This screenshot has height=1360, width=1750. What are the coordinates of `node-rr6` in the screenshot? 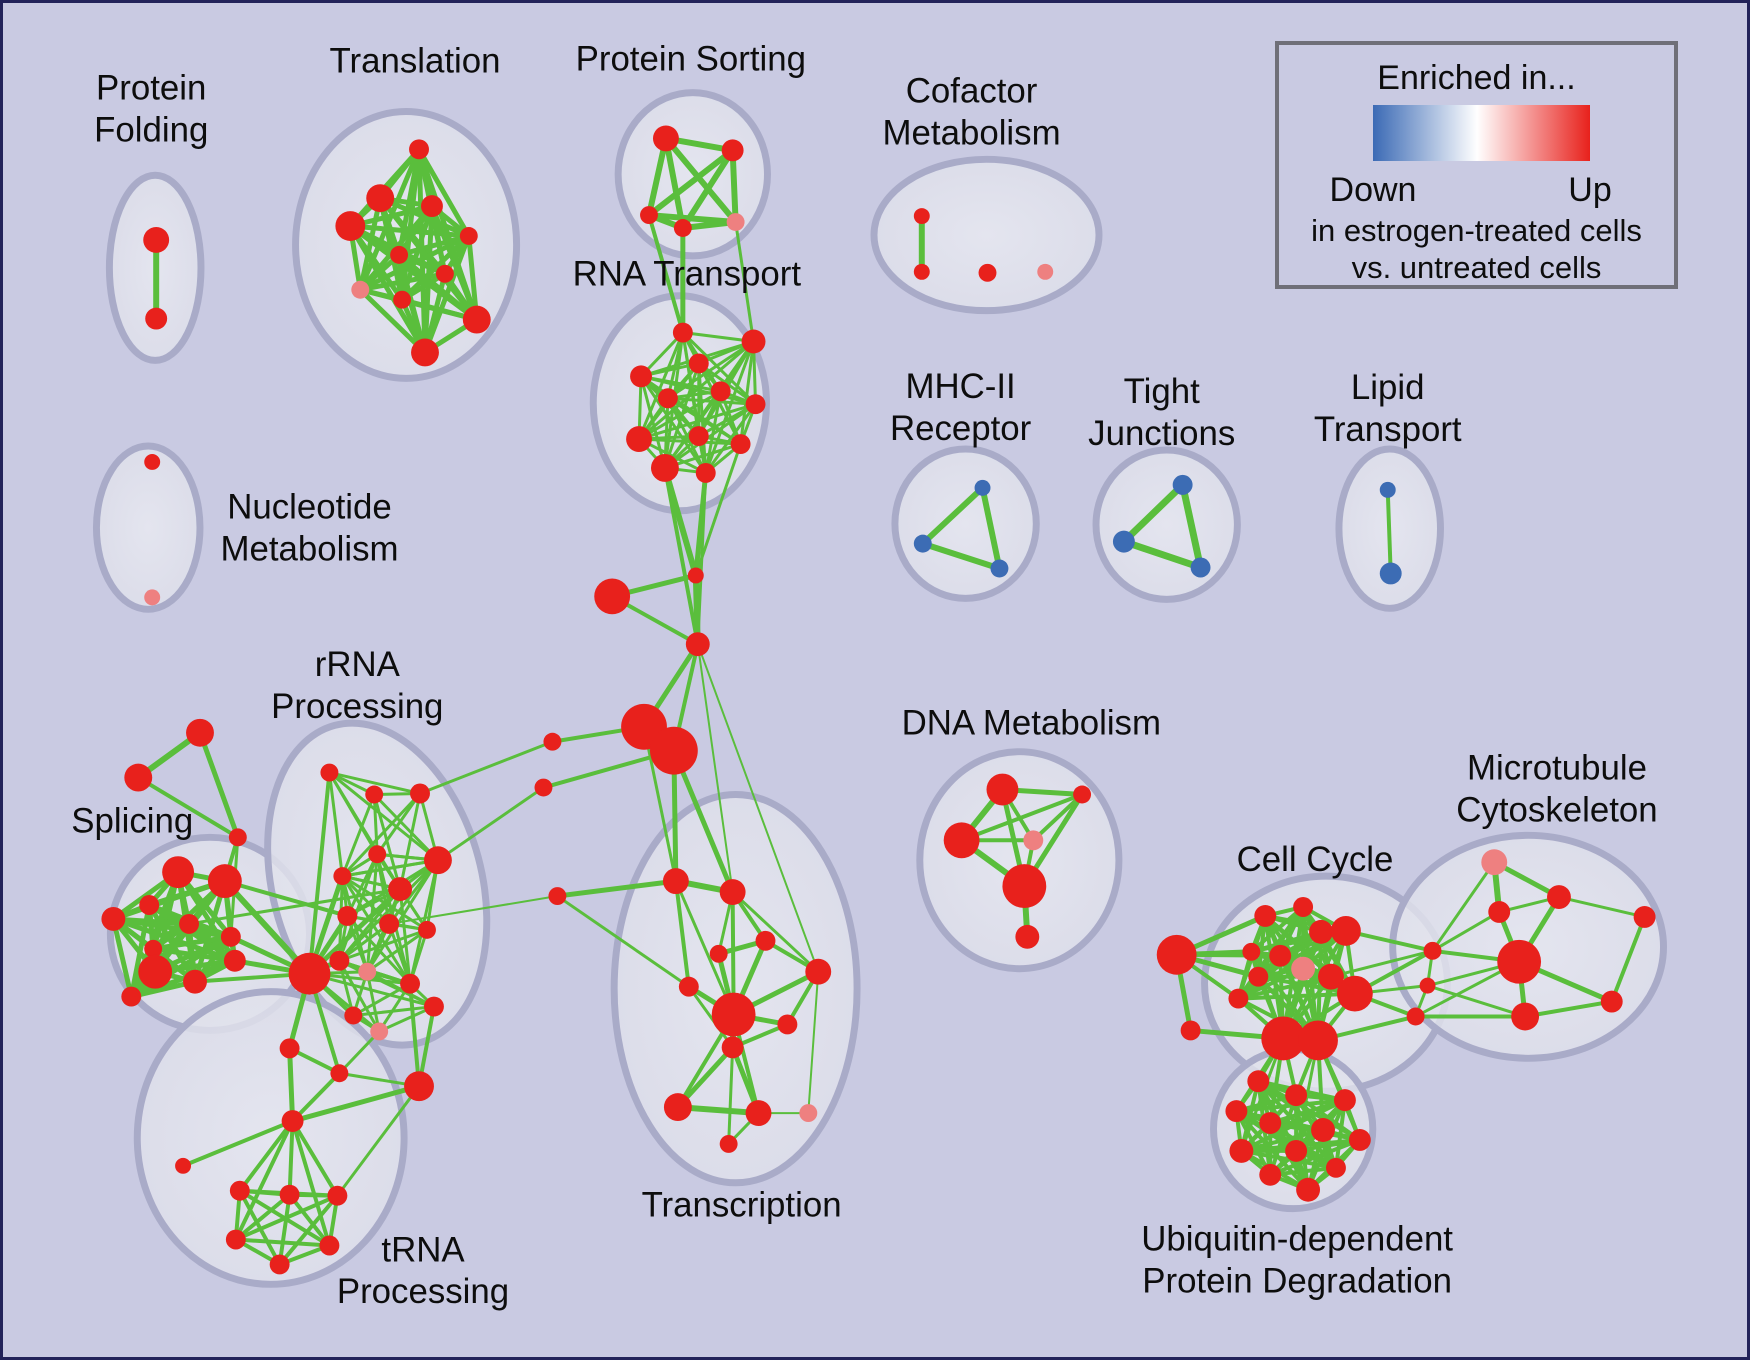 It's located at (342, 876).